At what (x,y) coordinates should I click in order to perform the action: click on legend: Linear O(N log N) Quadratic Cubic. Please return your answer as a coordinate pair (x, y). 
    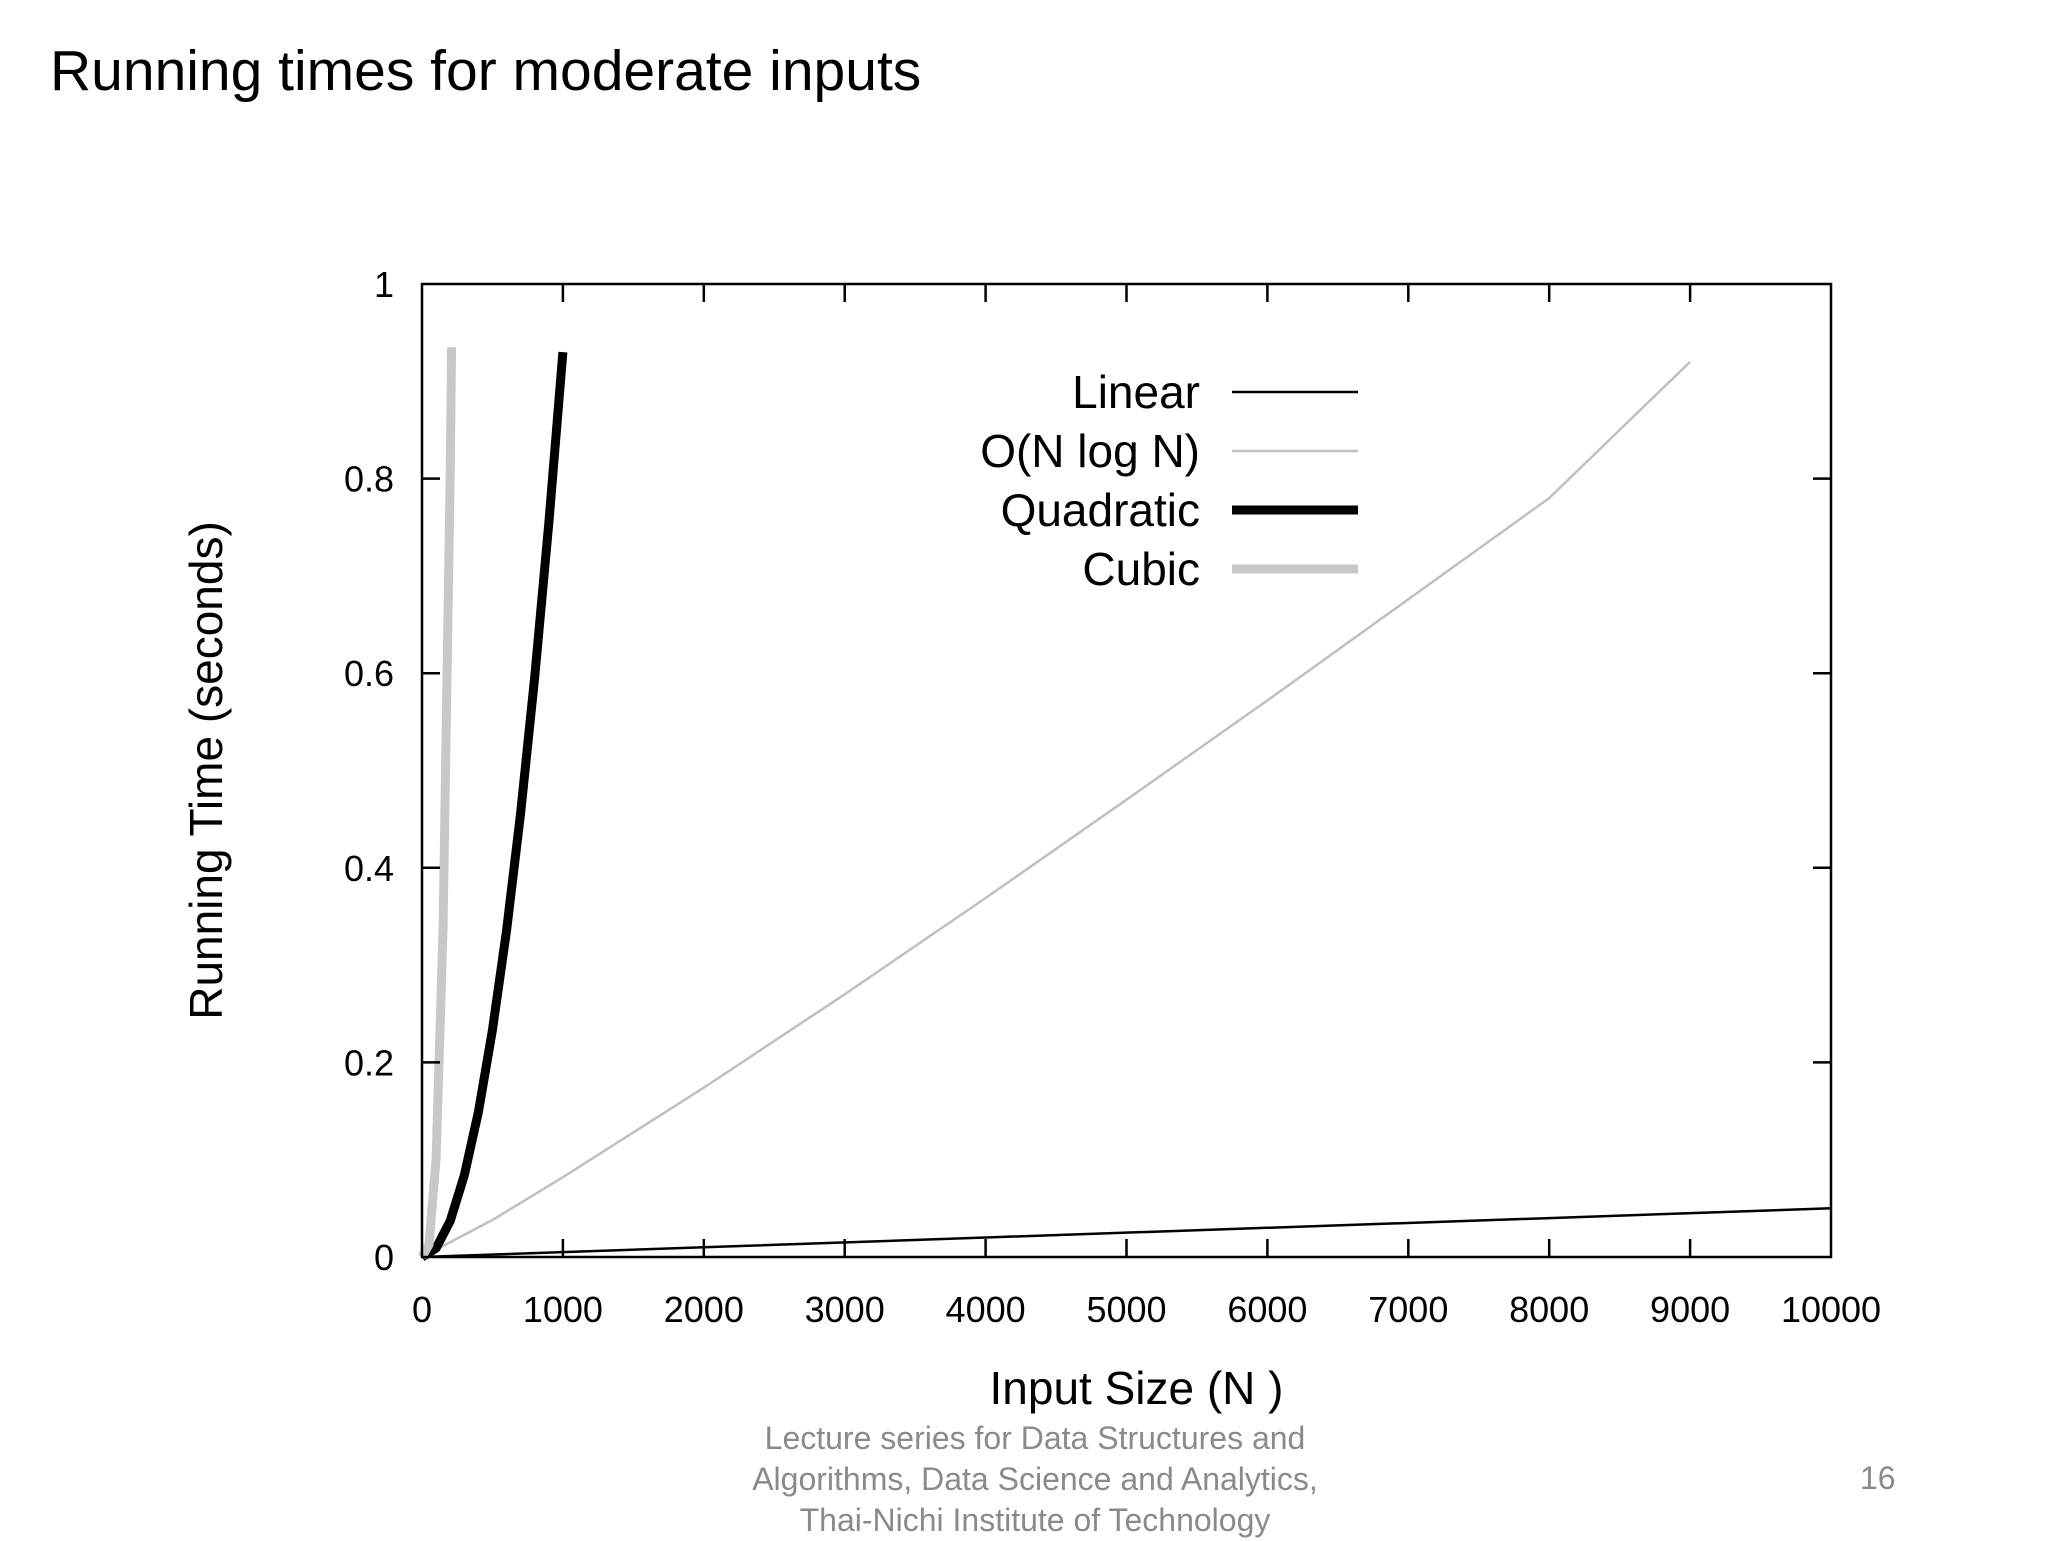
    Looking at the image, I should click on (1169, 480).